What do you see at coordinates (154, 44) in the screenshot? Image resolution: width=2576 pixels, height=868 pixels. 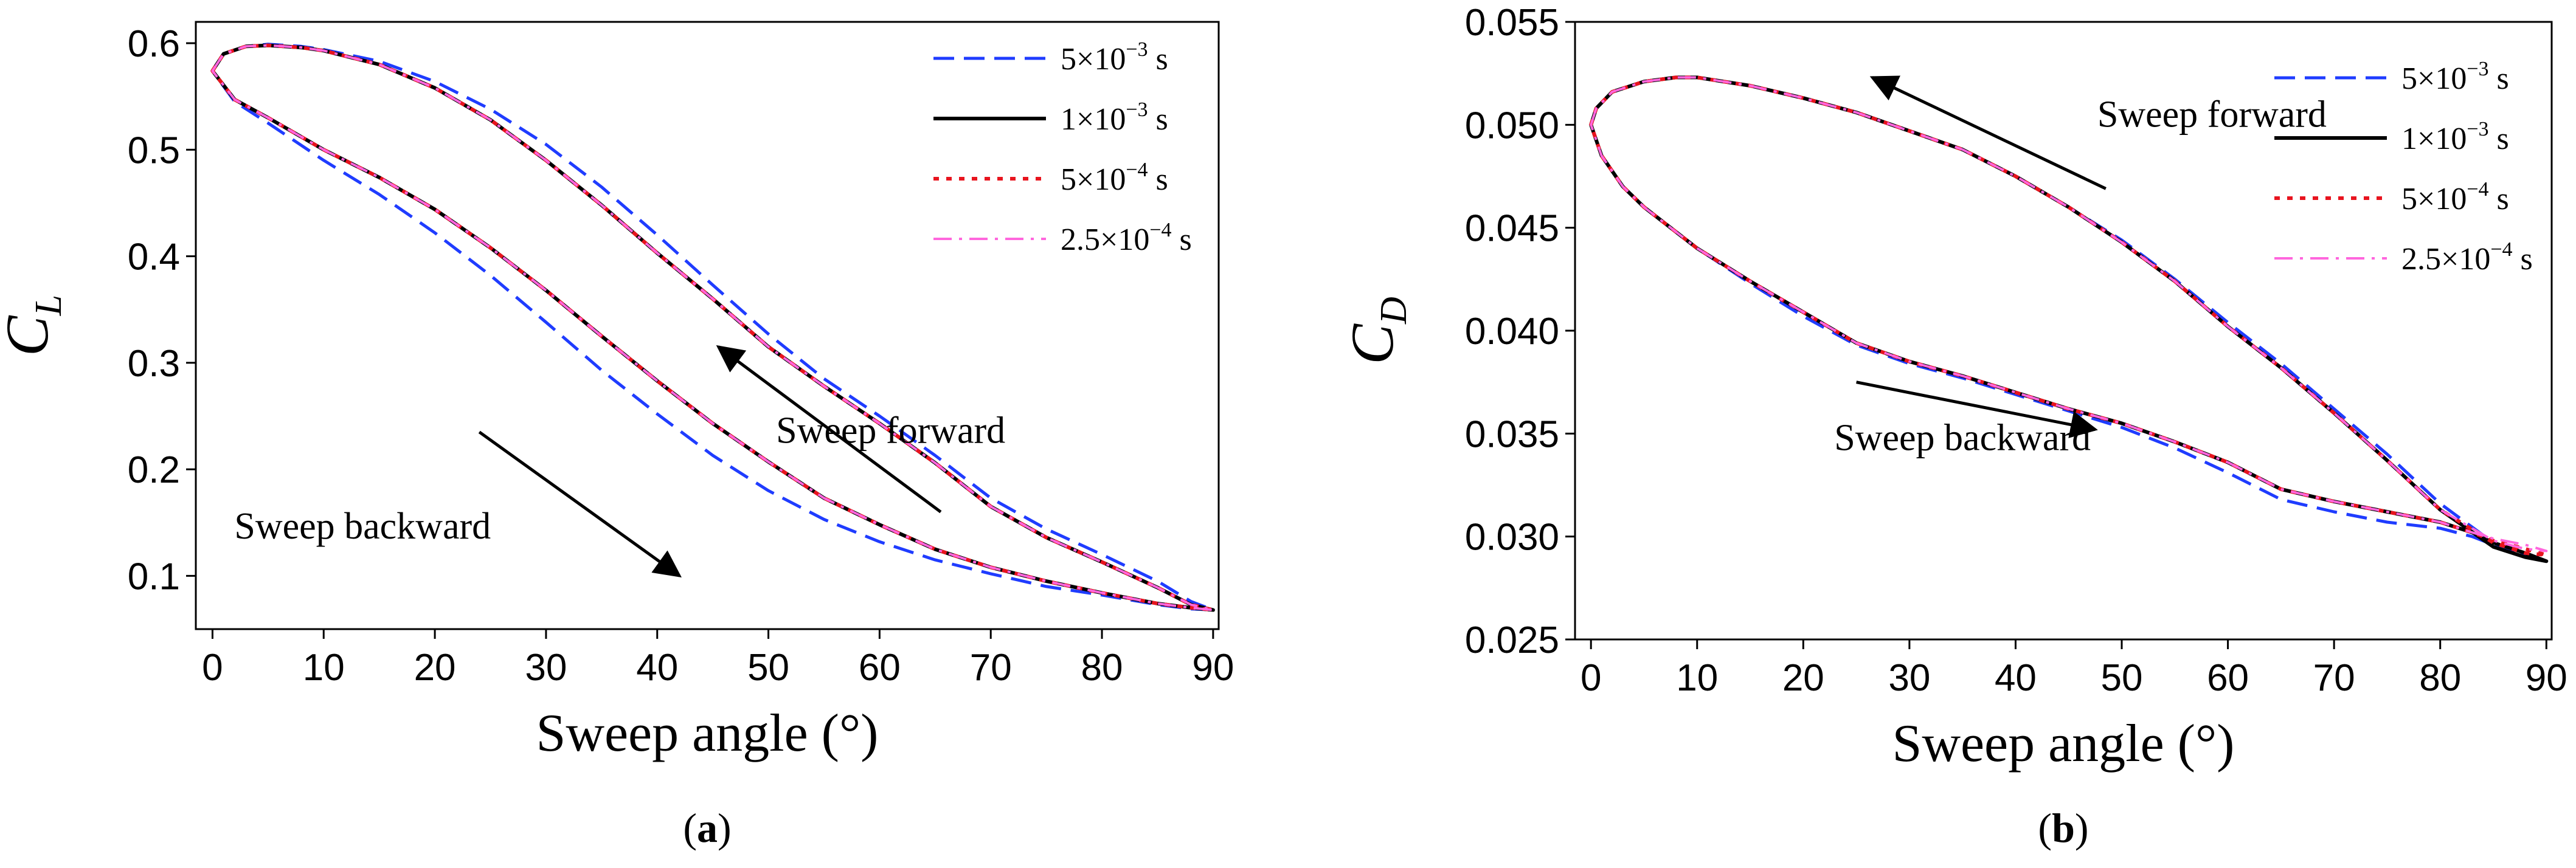 I see `y-tick-label: 0.6` at bounding box center [154, 44].